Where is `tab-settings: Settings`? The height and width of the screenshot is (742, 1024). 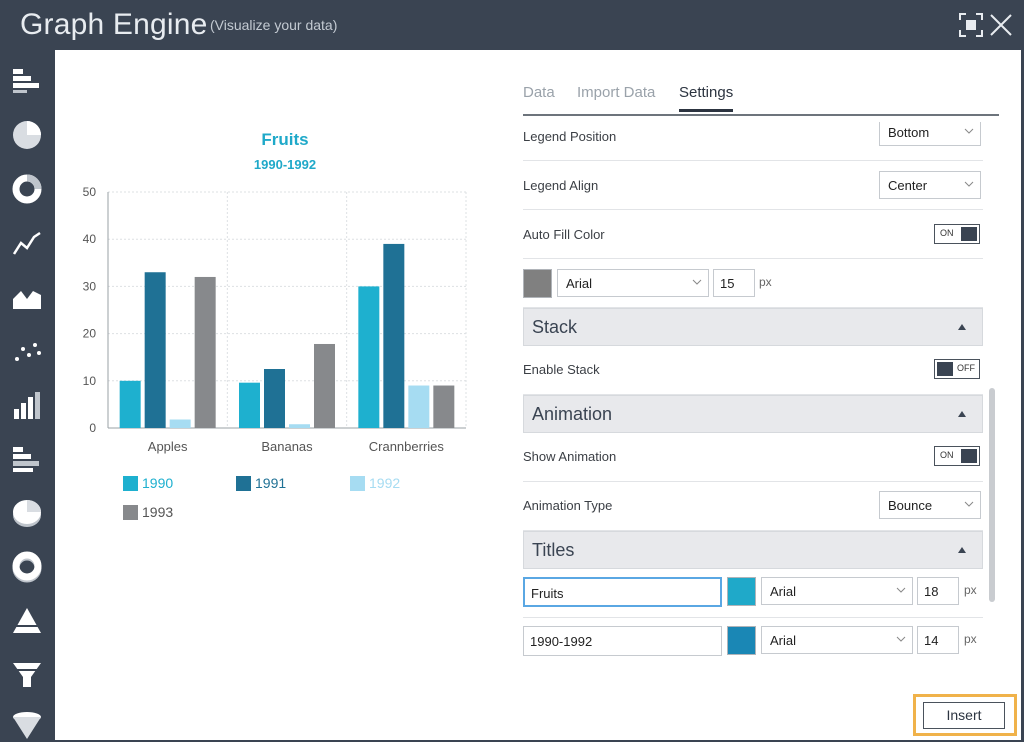
tab-settings: Settings is located at coordinates (706, 98).